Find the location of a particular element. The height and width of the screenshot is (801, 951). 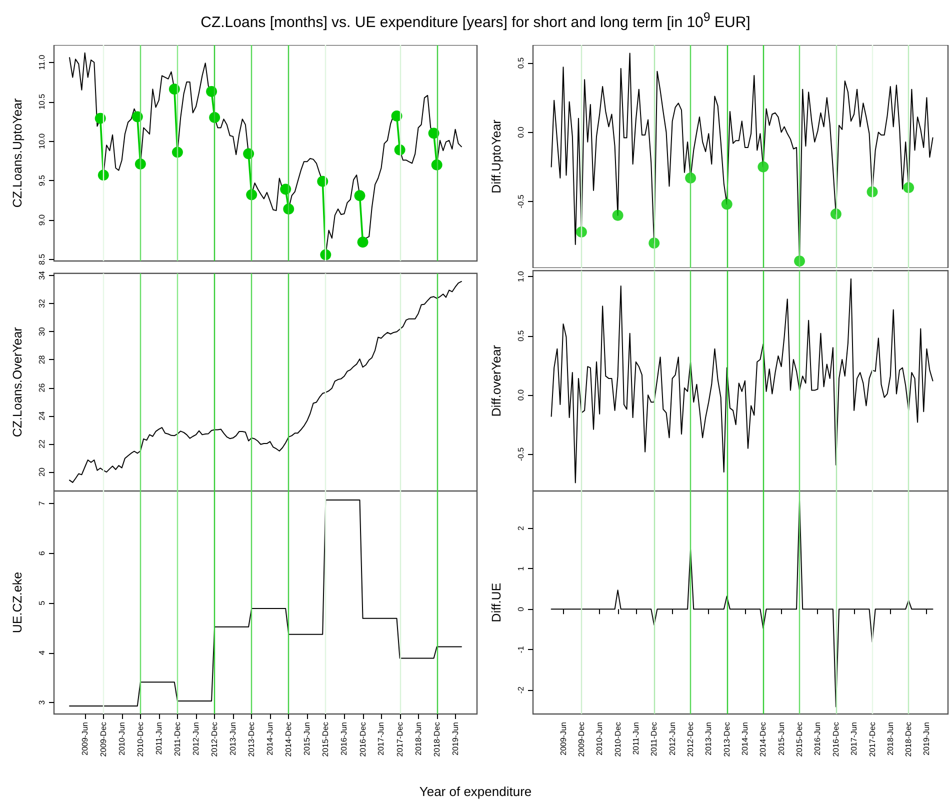

y-tick-label: 34 is located at coordinates (42, 275).